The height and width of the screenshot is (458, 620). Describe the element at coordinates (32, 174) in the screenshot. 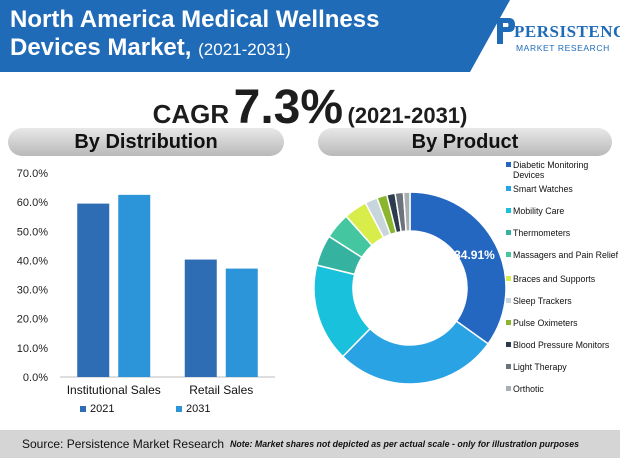

I see `y-tick-label: 70.0%` at that location.